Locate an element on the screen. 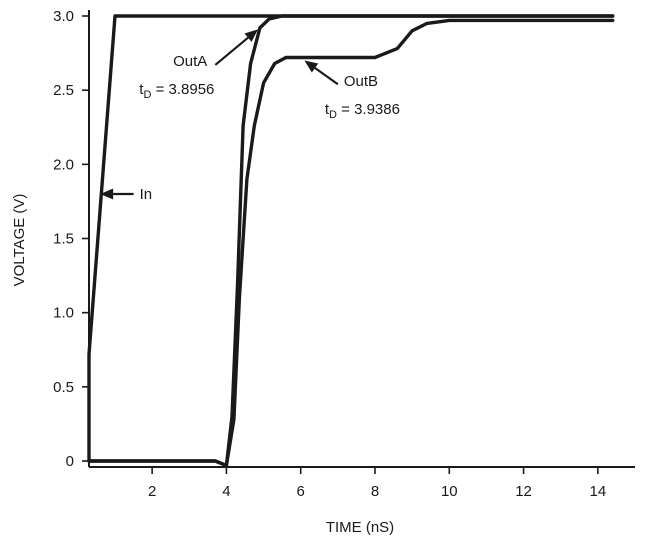 Image resolution: width=650 pixels, height=543 pixels. y-tick-label: 0.5 is located at coordinates (63, 387).